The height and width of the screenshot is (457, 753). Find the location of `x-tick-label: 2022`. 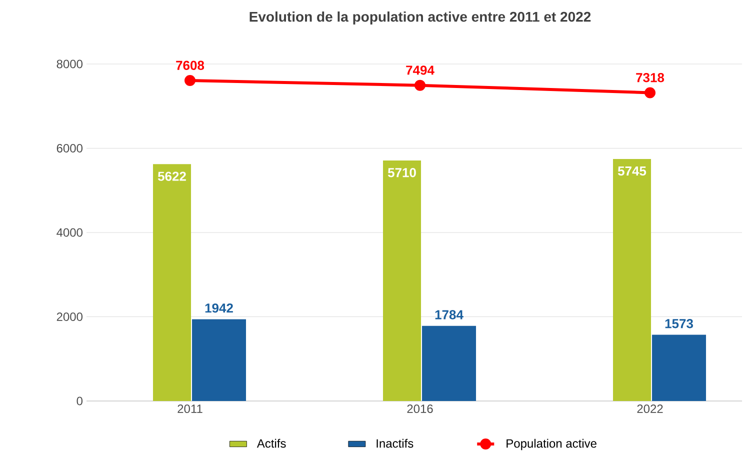

x-tick-label: 2022 is located at coordinates (650, 409).